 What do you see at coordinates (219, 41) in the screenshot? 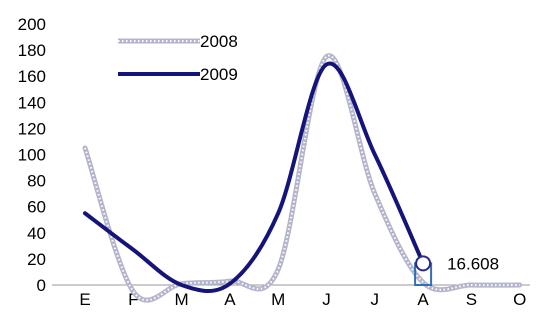
I see `legend-label-2008: 2008` at bounding box center [219, 41].